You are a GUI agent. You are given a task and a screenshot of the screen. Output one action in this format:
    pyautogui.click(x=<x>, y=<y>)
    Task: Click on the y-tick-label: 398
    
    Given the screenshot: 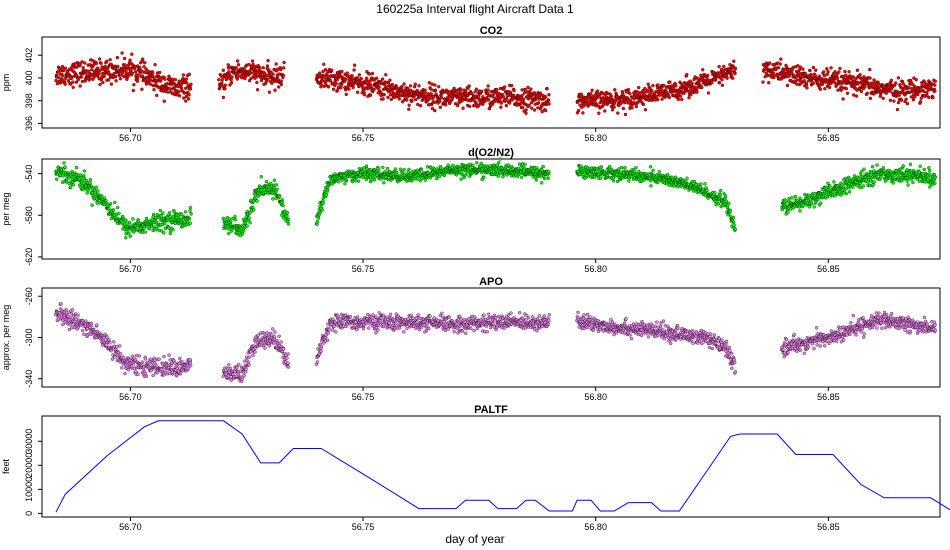 What is the action you would take?
    pyautogui.click(x=29, y=100)
    